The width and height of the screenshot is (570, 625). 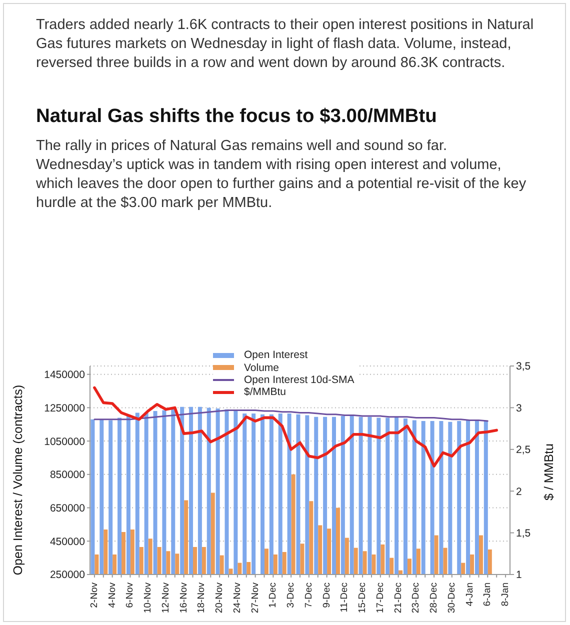 I want to click on x-tick-label: 10-Nov, so click(x=148, y=598).